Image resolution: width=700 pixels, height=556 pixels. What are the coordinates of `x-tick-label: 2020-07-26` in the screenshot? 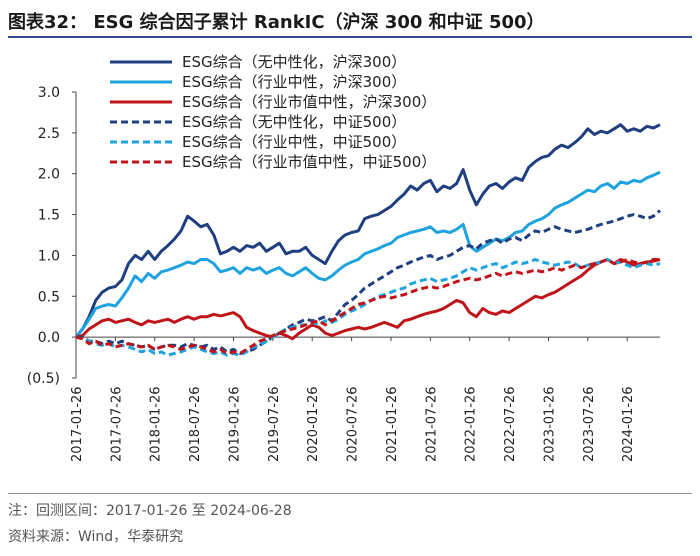 It's located at (353, 424).